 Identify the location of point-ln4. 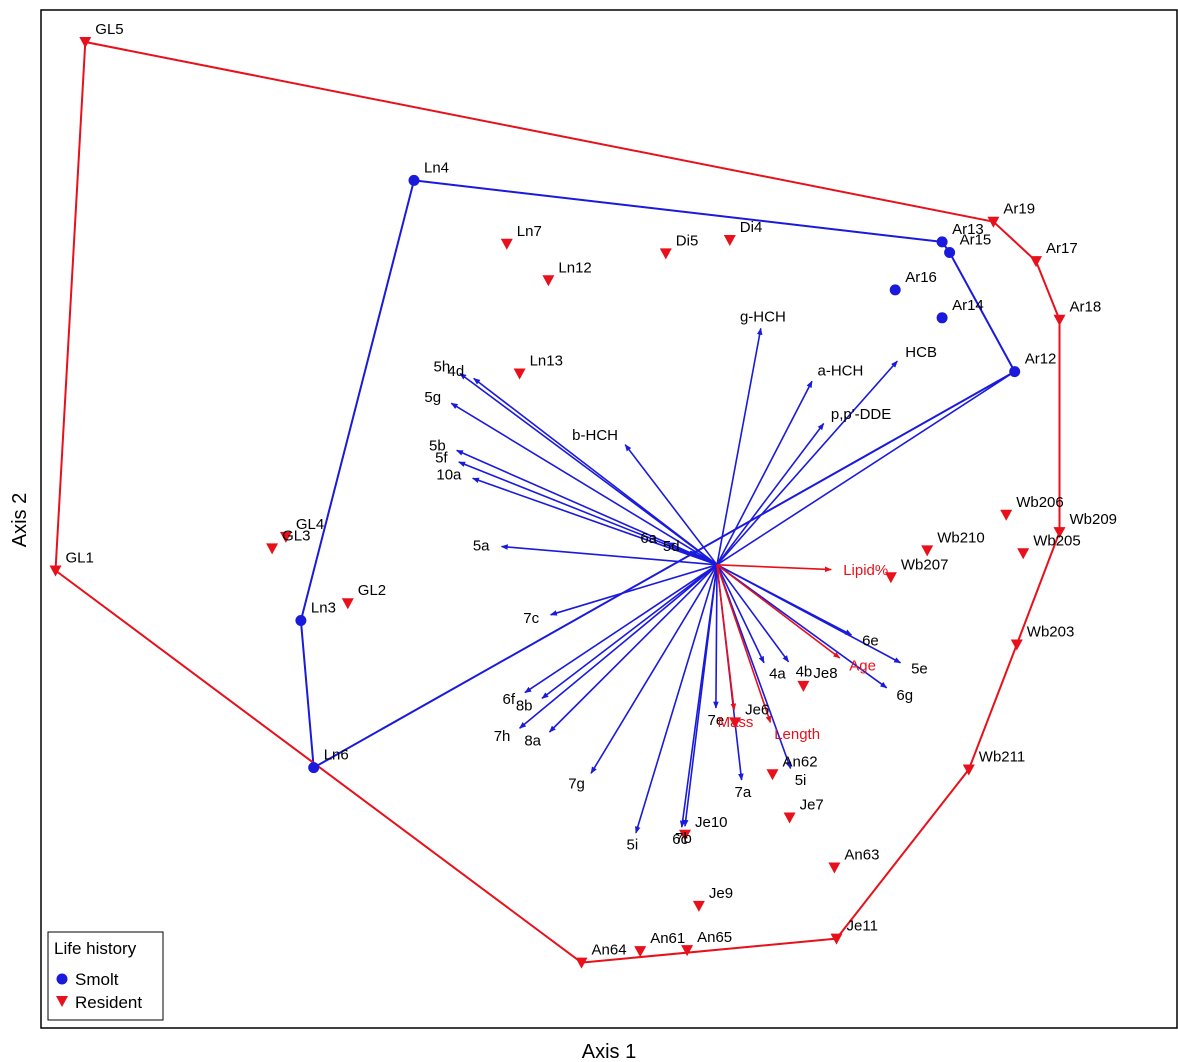
(414, 180).